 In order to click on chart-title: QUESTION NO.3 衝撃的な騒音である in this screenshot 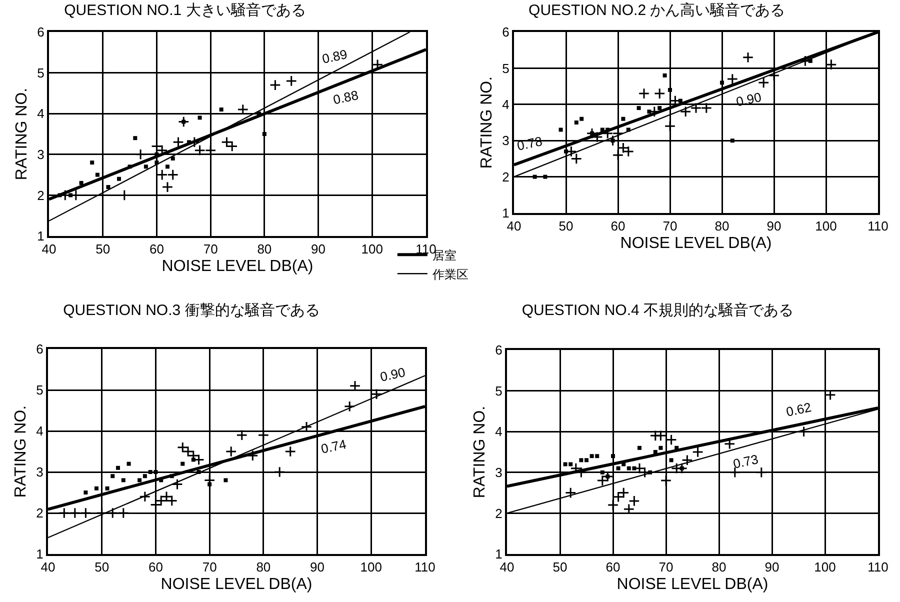, I will do `click(191, 311)`.